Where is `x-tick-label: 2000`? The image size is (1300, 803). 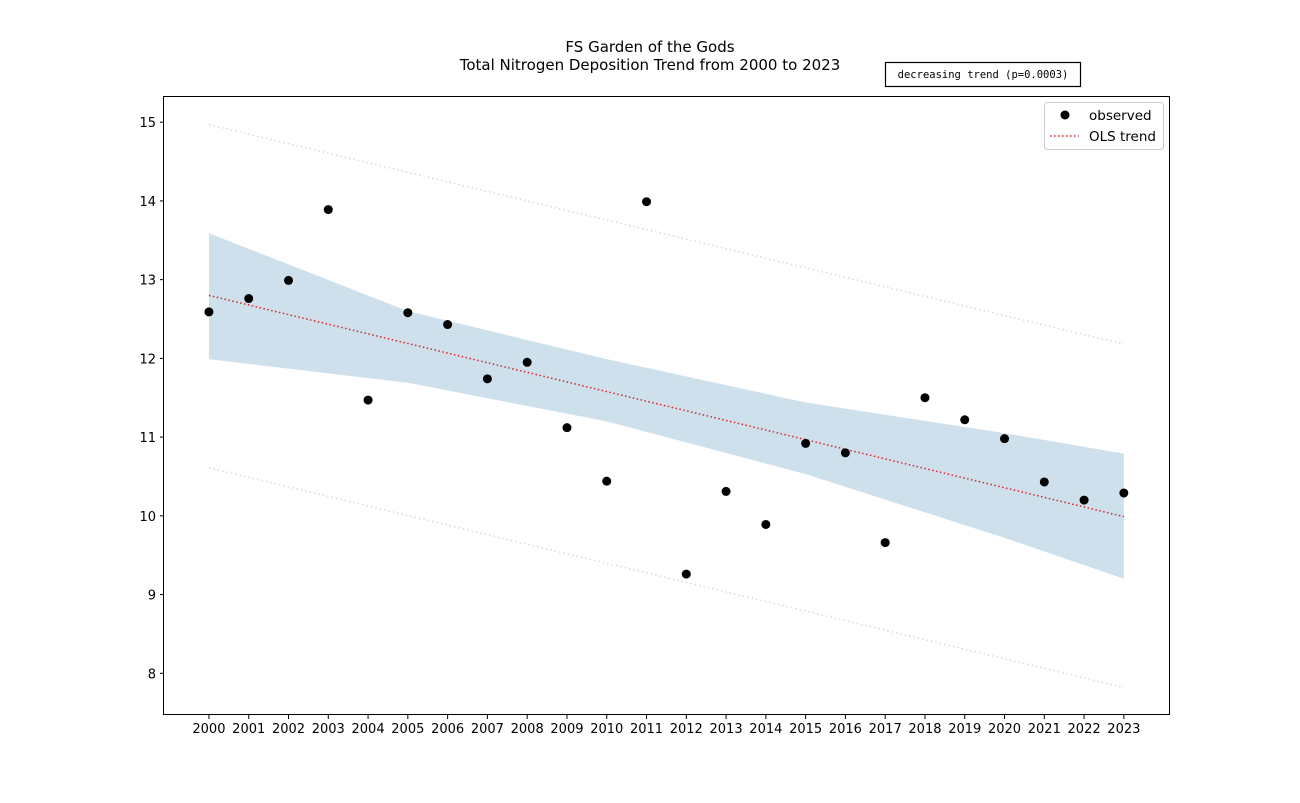
x-tick-label: 2000 is located at coordinates (208, 729).